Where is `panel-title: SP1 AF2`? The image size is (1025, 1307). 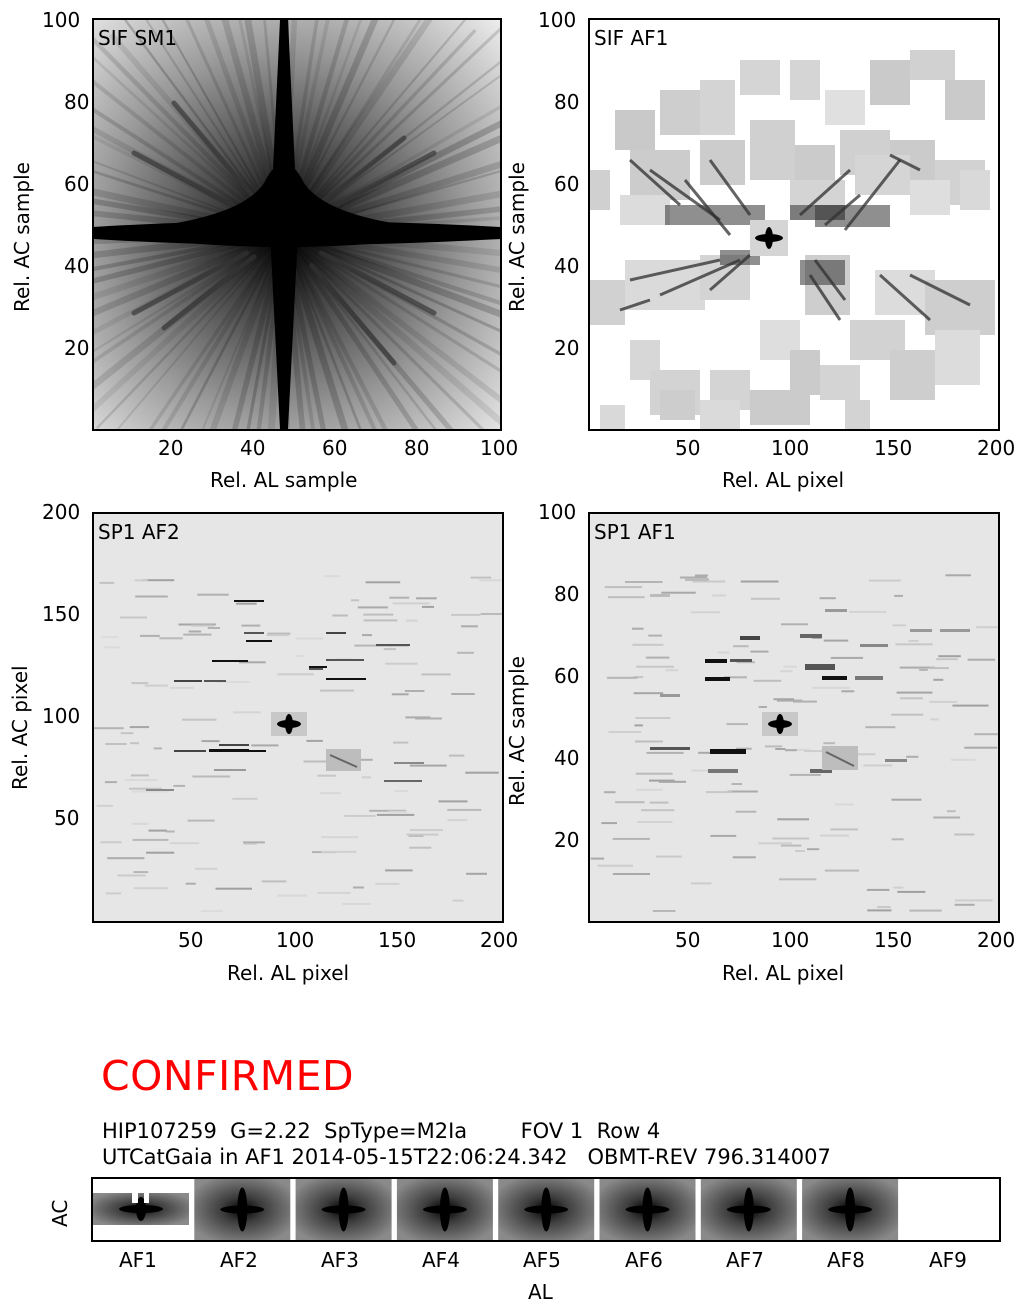
panel-title: SP1 AF2 is located at coordinates (139, 532).